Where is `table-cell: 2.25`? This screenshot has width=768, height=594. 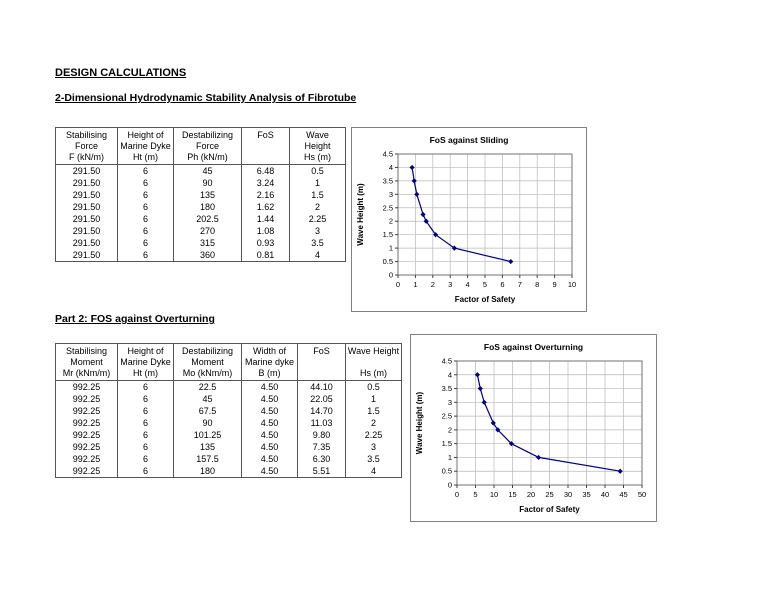
table-cell: 2.25 is located at coordinates (317, 219).